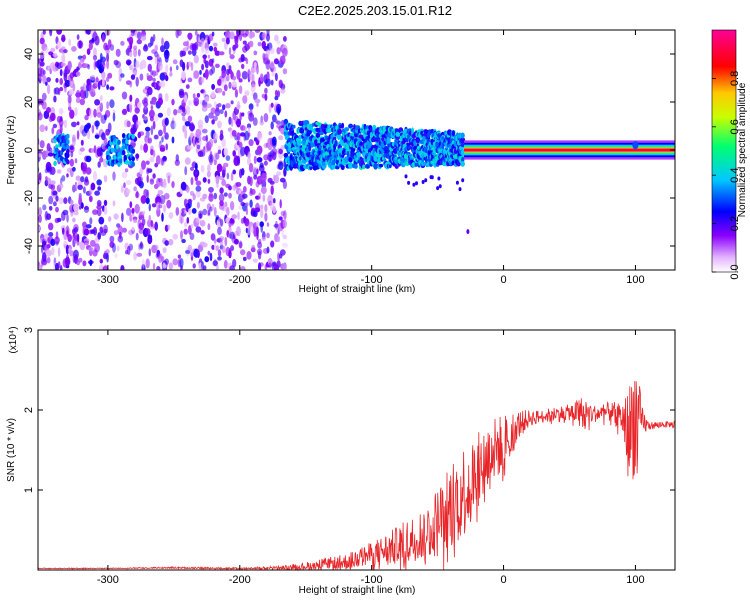 The width and height of the screenshot is (750, 600). I want to click on x-tick-label: 100, so click(635, 580).